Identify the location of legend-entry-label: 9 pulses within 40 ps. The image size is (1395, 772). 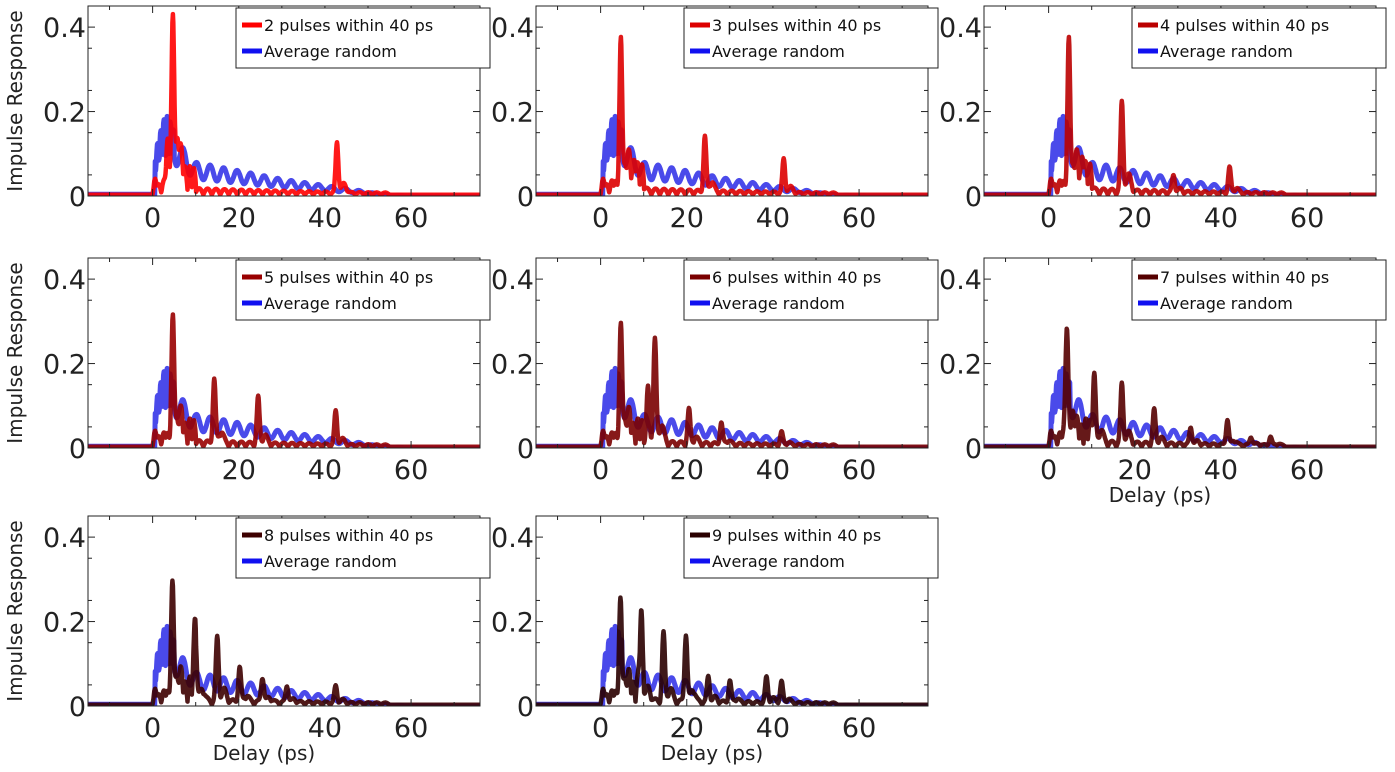
(796, 535).